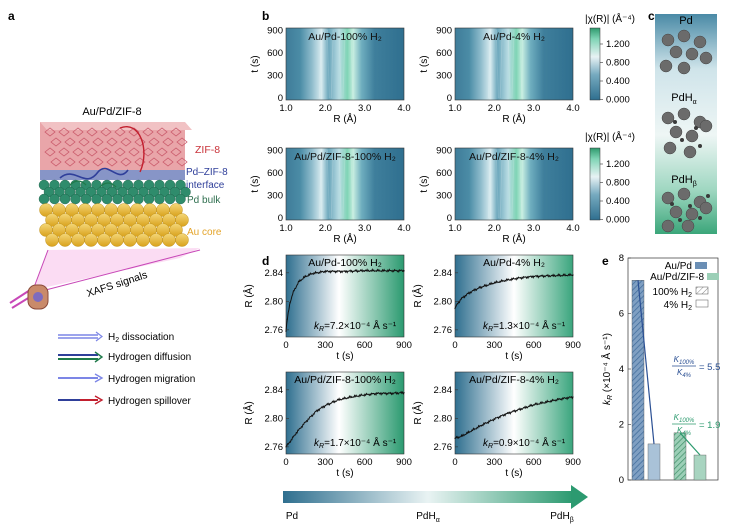 Image resolution: width=735 pixels, height=526 pixels. Describe the element at coordinates (132, 149) in the screenshot. I see `spillover-red-arrow` at that location.